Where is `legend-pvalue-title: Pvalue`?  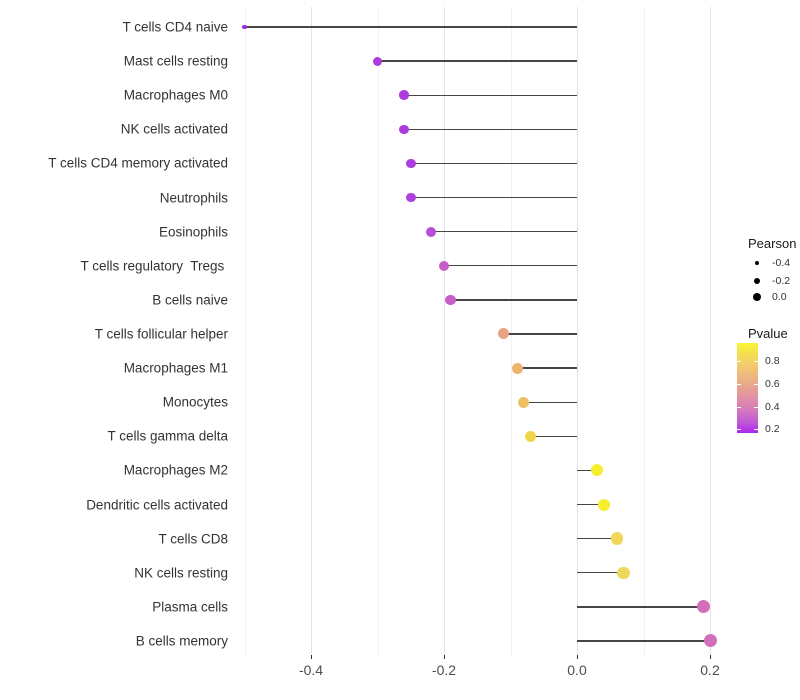 legend-pvalue-title: Pvalue is located at coordinates (768, 333).